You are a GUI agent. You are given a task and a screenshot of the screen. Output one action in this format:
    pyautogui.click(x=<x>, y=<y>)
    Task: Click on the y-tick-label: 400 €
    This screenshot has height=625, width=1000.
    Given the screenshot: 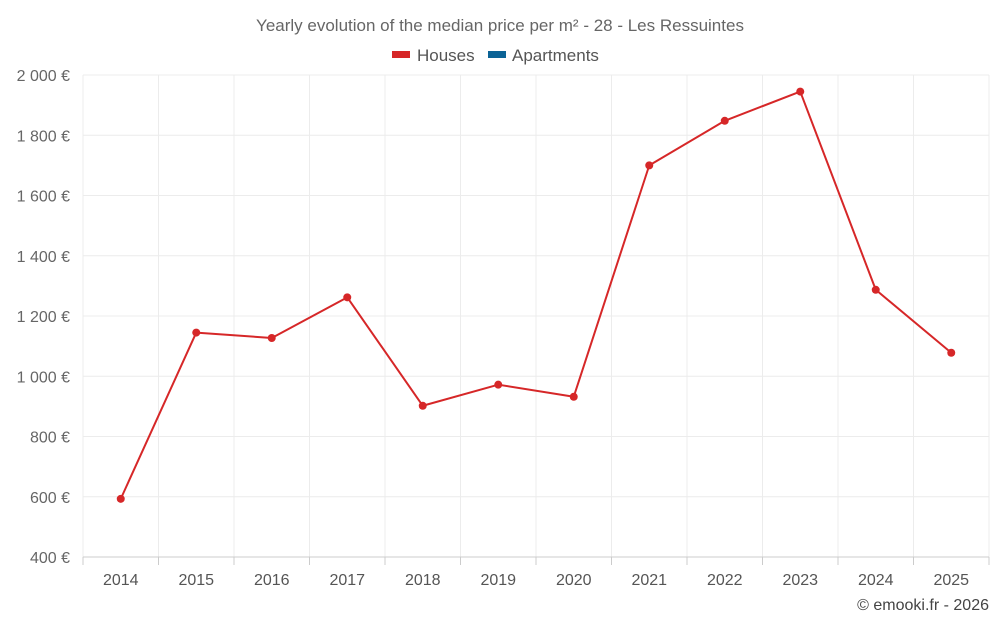 What is the action you would take?
    pyautogui.click(x=50, y=558)
    